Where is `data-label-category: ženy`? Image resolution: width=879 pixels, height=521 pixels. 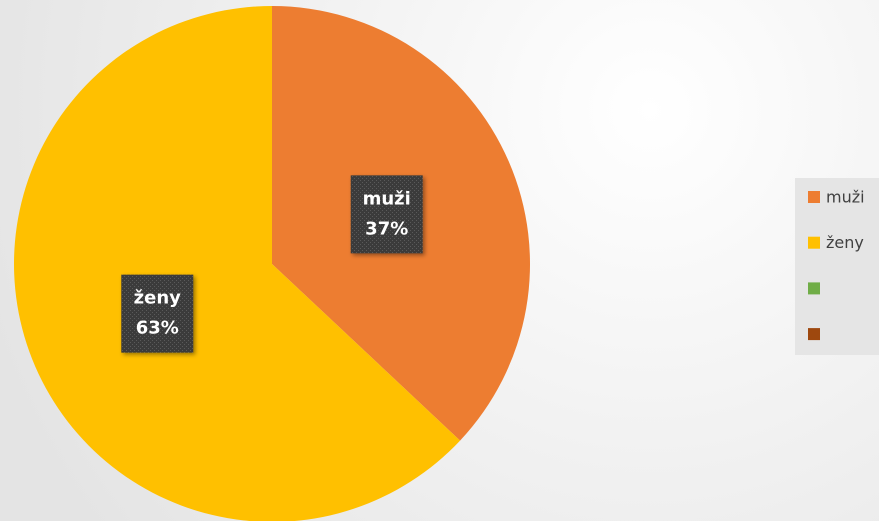
data-label-category: ženy is located at coordinates (157, 298).